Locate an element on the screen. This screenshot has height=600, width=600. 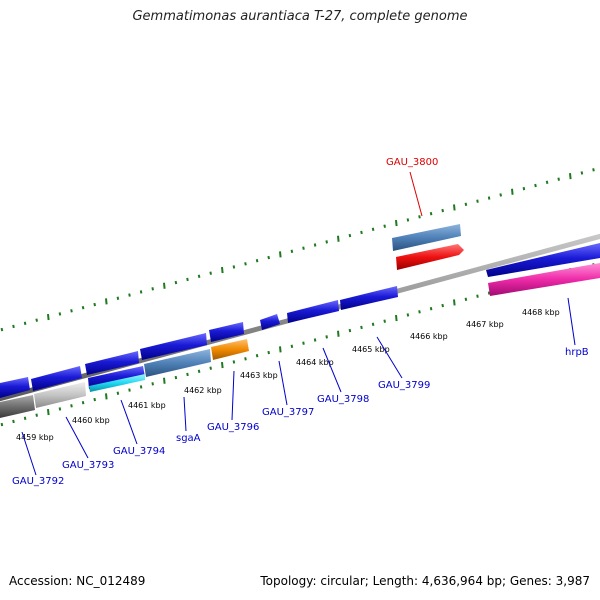
gene-arrow-hrpb-upper is located at coordinates (543, 260).